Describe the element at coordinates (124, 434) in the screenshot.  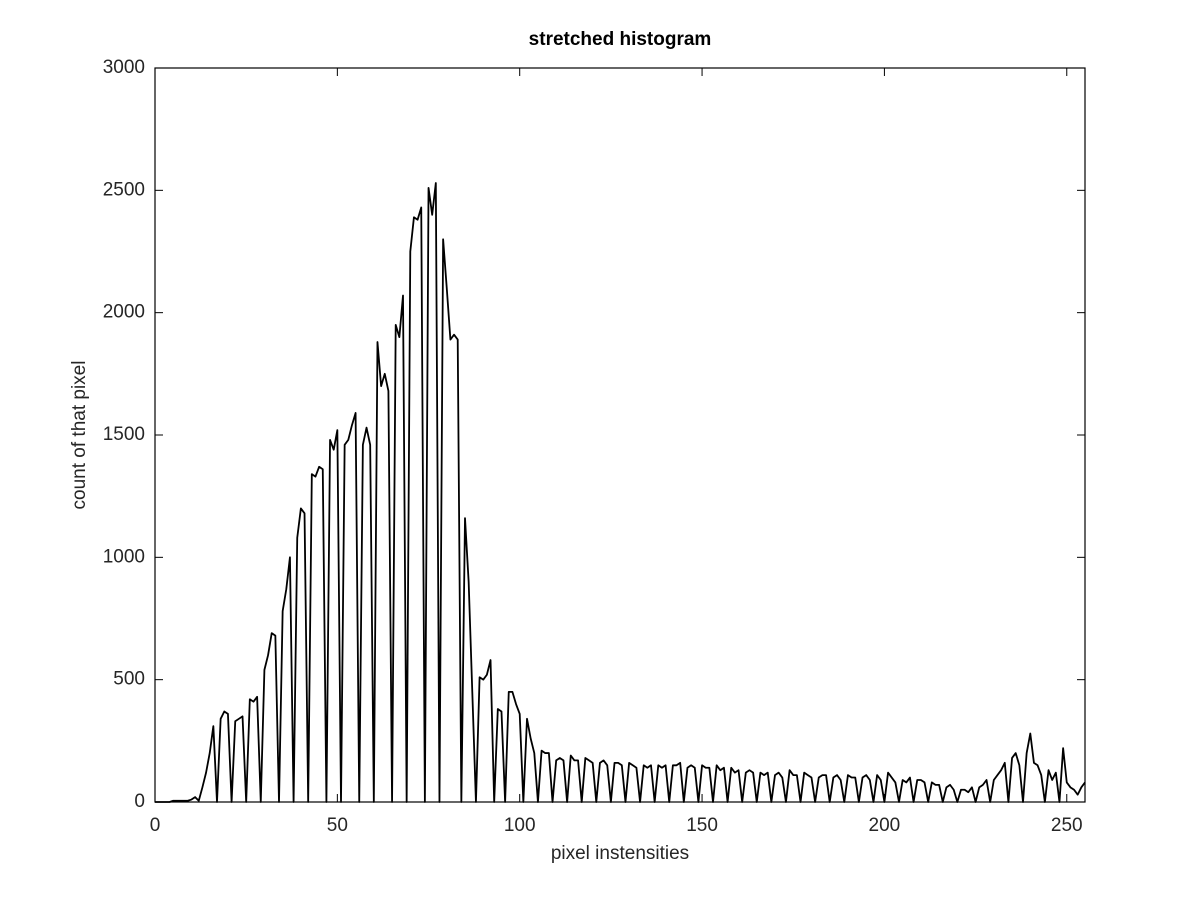
I see `y-tick-label: 1500` at that location.